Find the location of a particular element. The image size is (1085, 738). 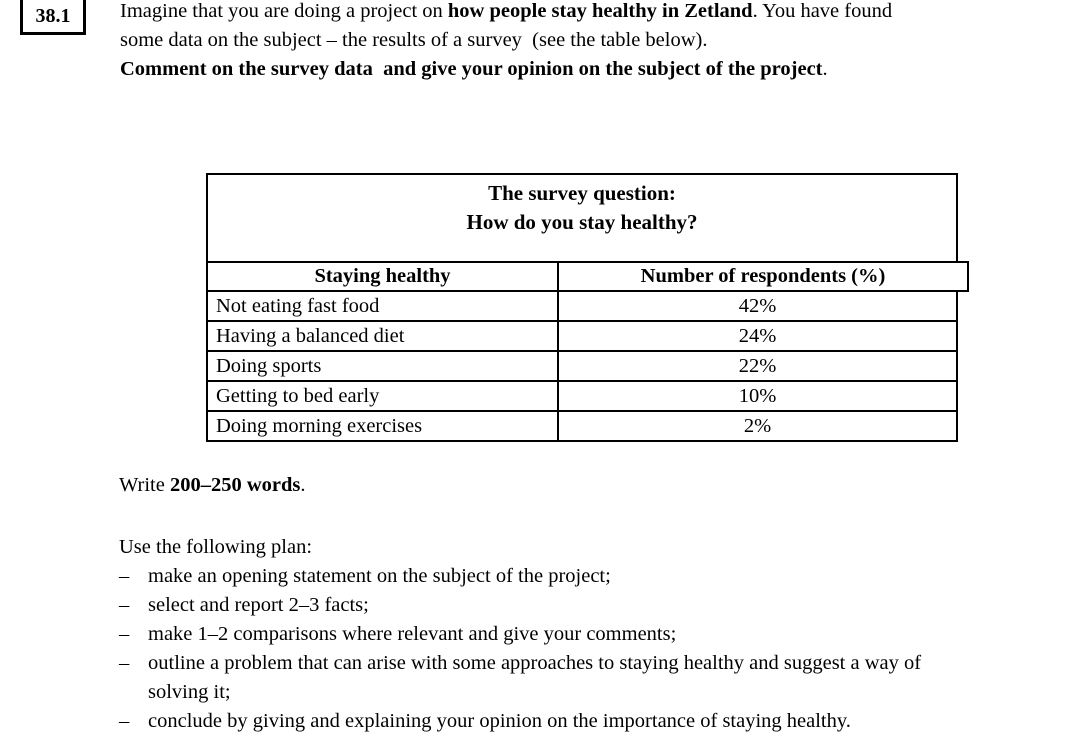

column-header-staying-healthy: Staying healthy is located at coordinates (383, 276).